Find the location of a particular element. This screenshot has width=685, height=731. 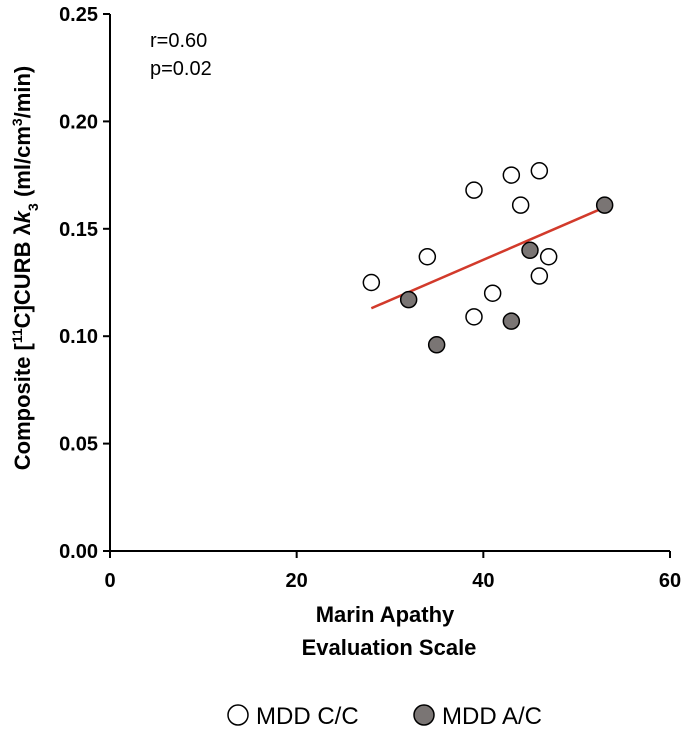

legend-label-mdd-ac: MDD A/C is located at coordinates (492, 716).